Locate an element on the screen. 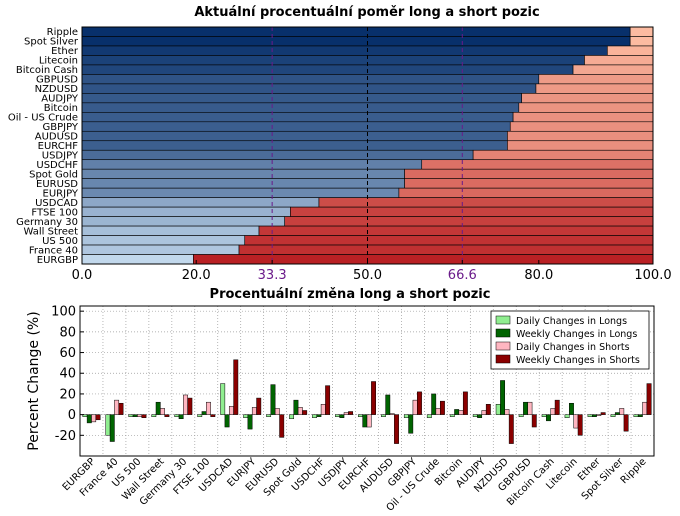 This screenshot has height=516, width=680. x-tick-label: 0.0 is located at coordinates (82, 275).